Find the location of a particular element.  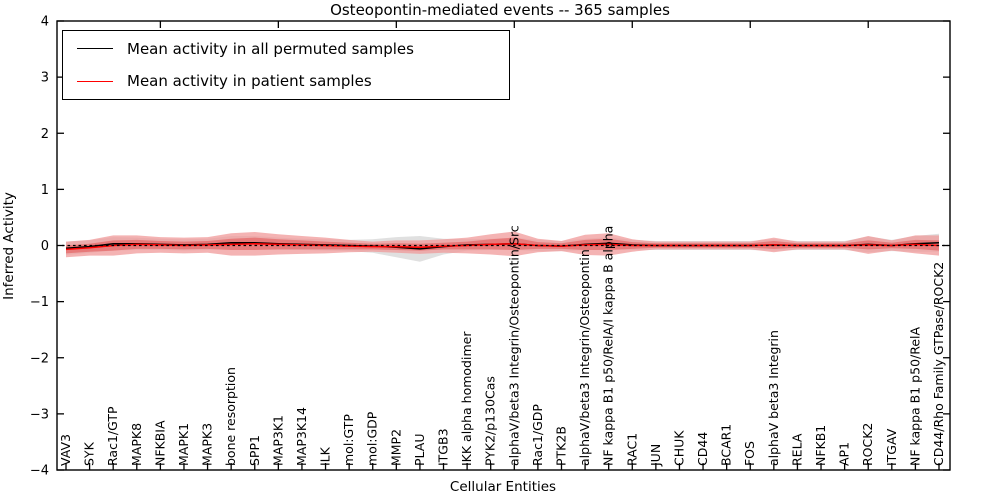

y-tick-label: 0 is located at coordinates (45, 246).